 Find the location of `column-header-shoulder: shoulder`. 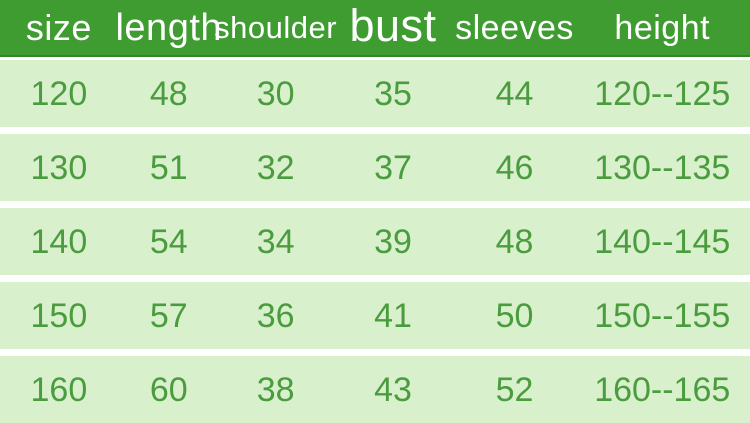

column-header-shoulder: shoulder is located at coordinates (276, 27).